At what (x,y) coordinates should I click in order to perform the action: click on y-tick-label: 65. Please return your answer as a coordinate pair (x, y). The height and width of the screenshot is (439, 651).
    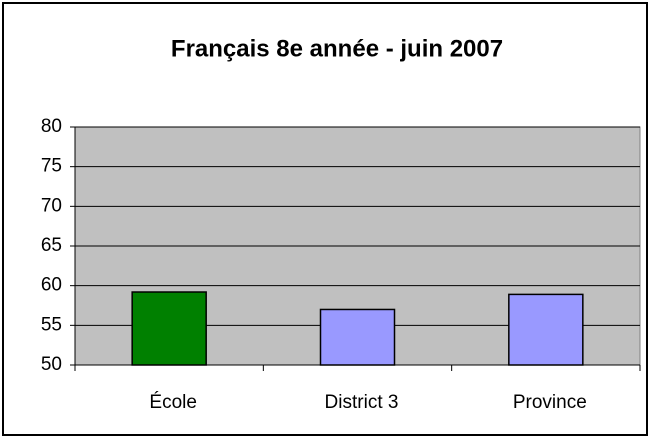
    Looking at the image, I should click on (51, 245).